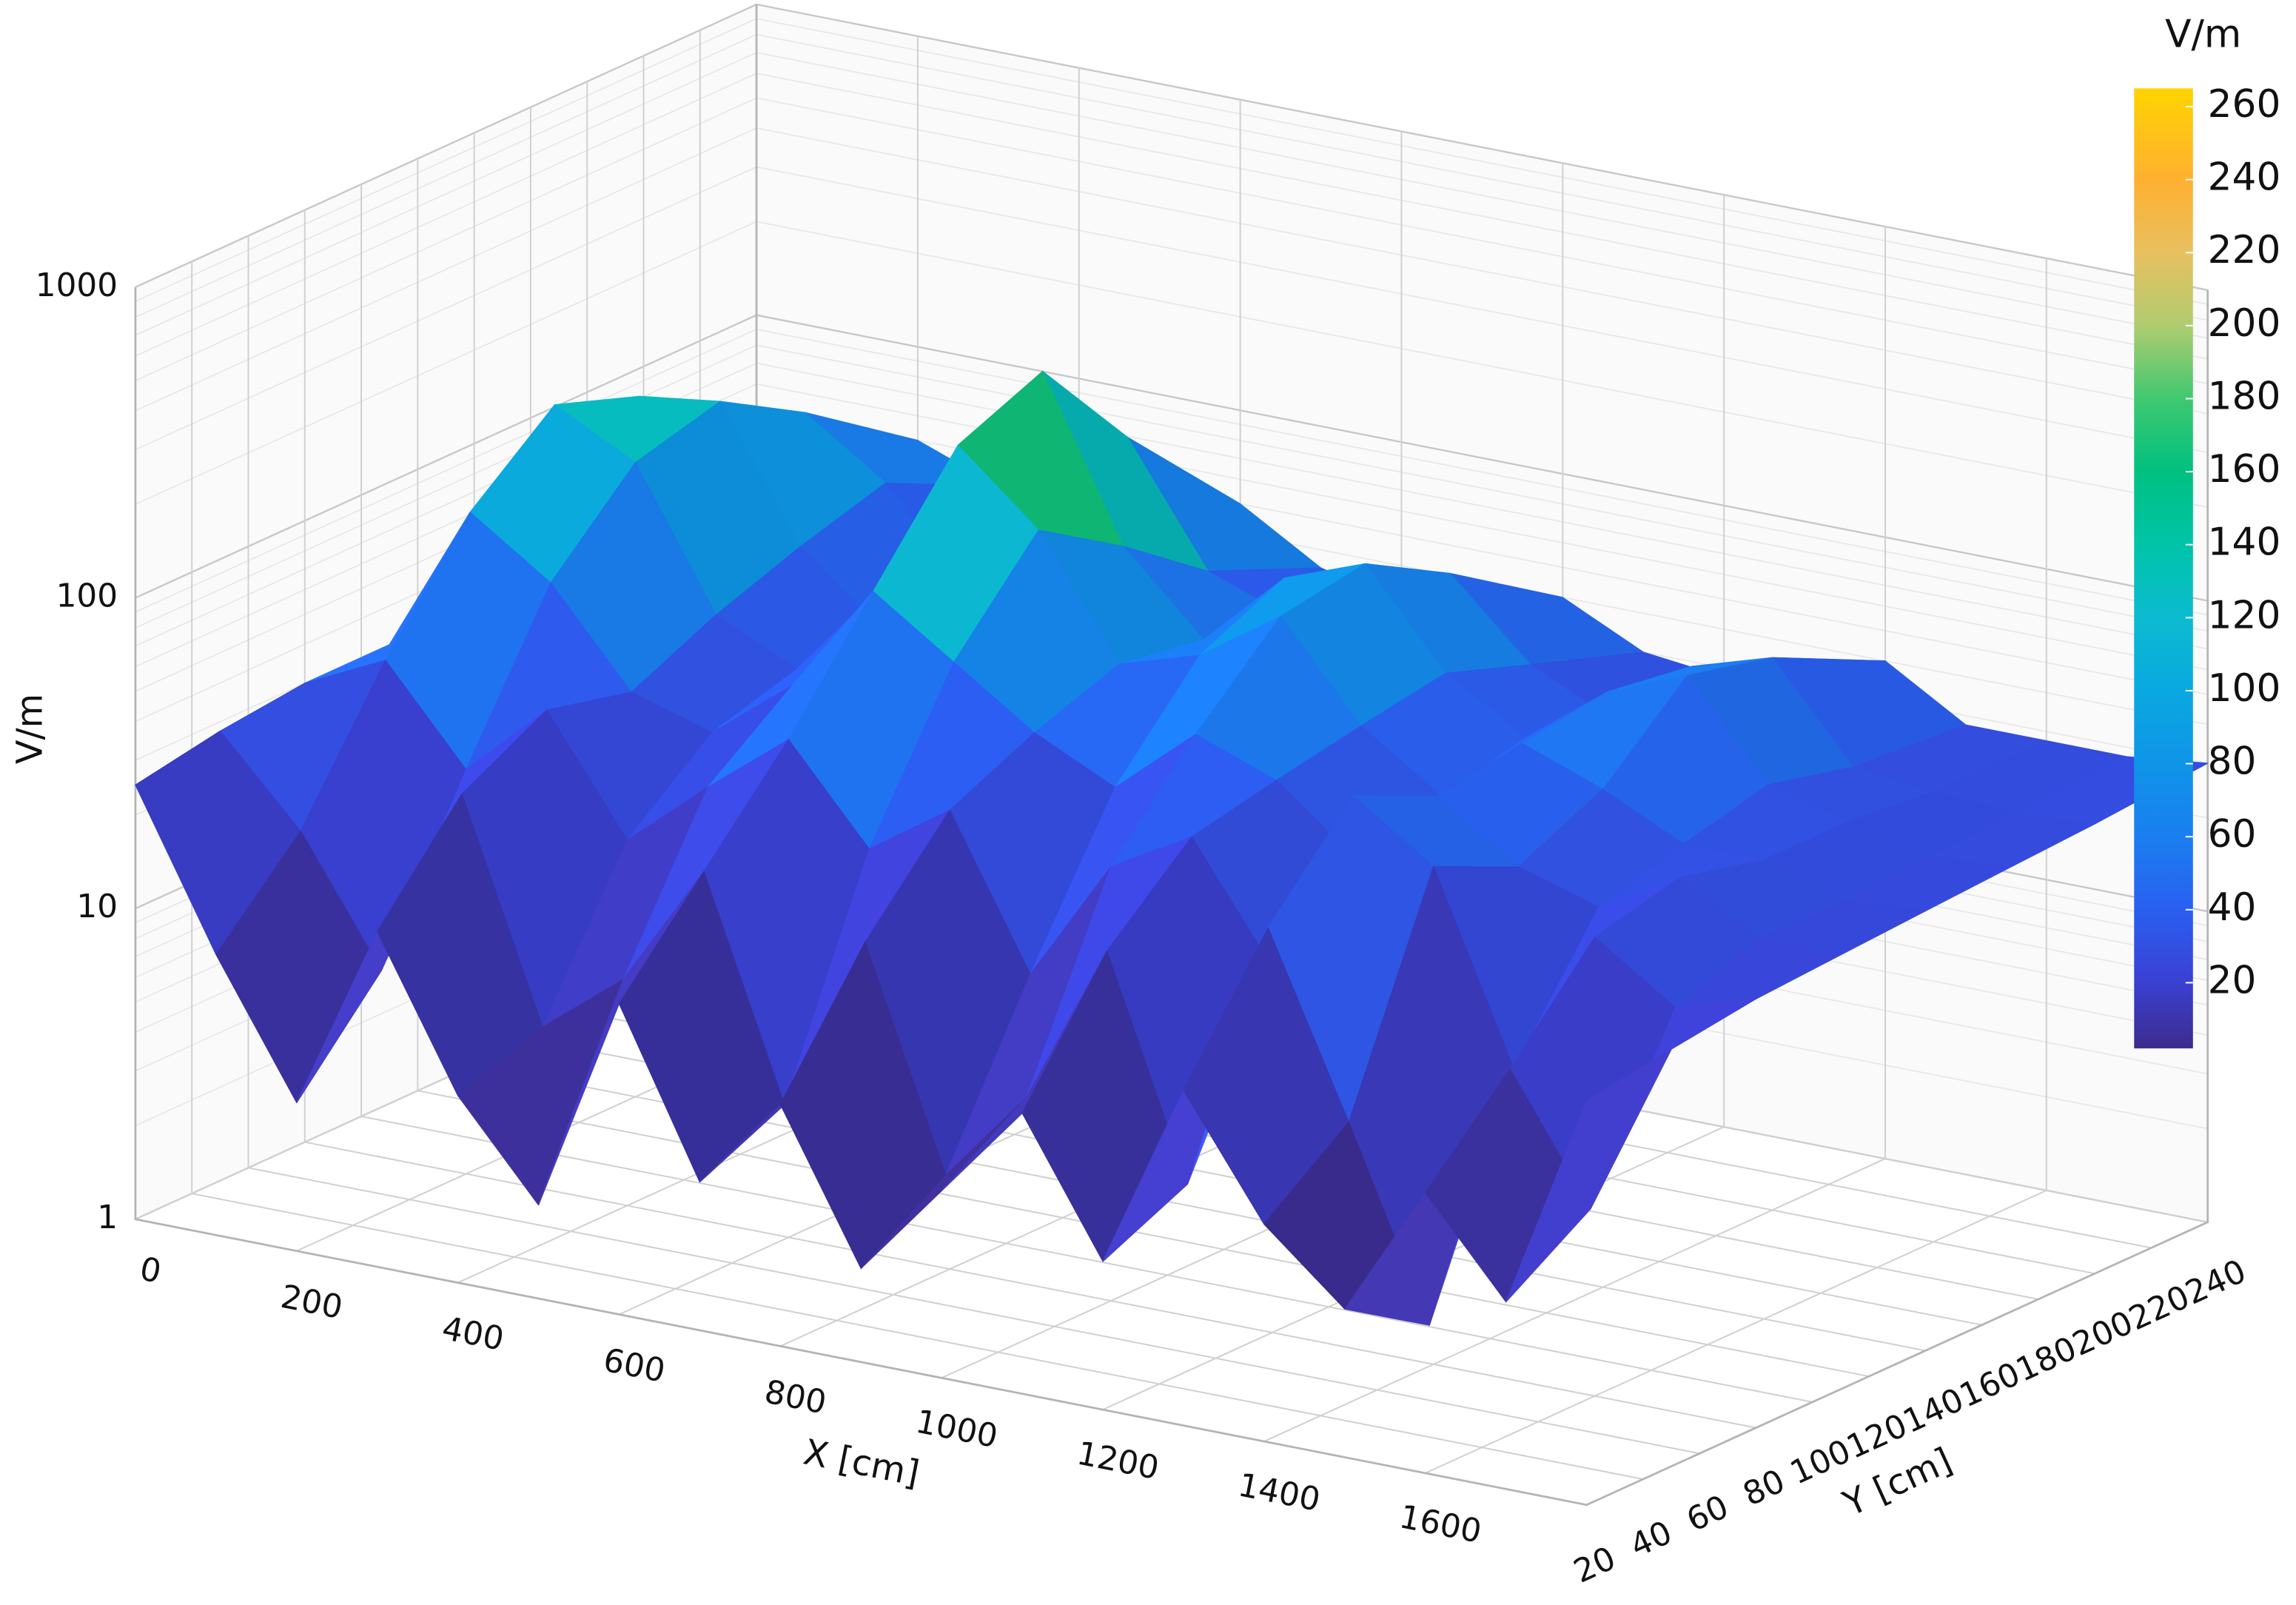 The image size is (2296, 1605). Describe the element at coordinates (2245, 689) in the screenshot. I see `colorbar-tick-label: 100` at that location.